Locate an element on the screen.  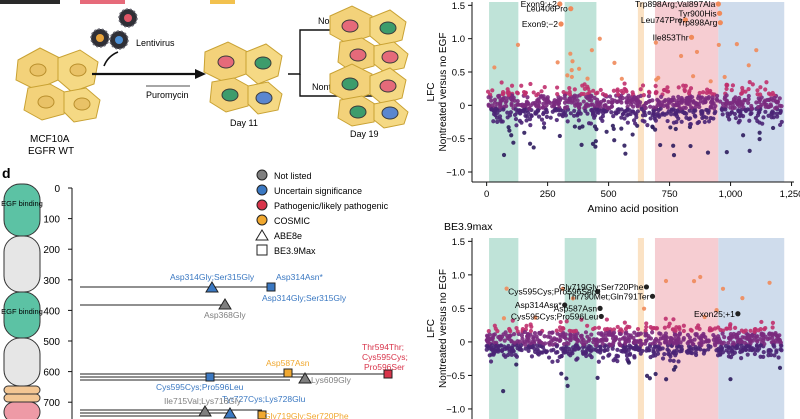
point-label: Thr790Met;Gln791Ter is located at coordinates (608, 296).